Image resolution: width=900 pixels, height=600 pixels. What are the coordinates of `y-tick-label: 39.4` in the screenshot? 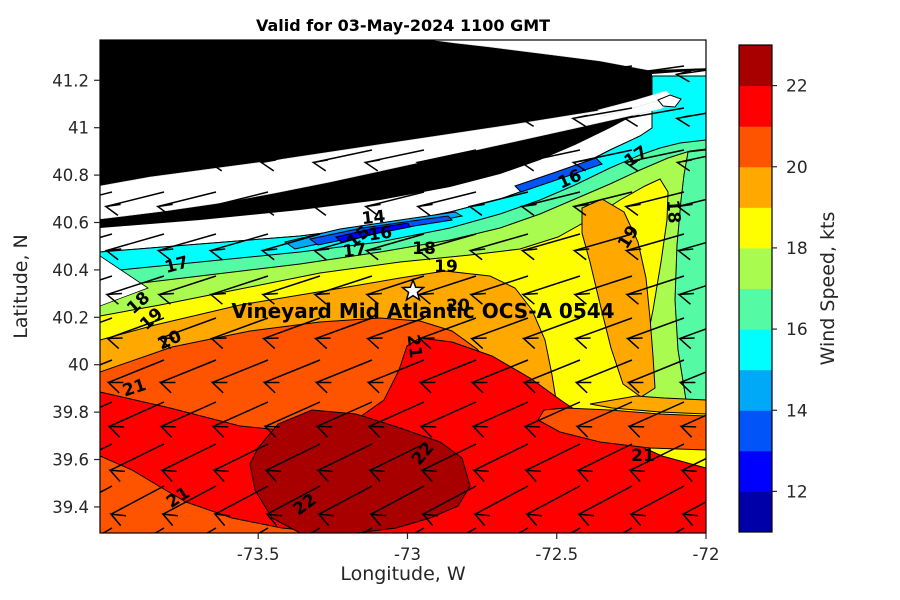 It's located at (70, 507).